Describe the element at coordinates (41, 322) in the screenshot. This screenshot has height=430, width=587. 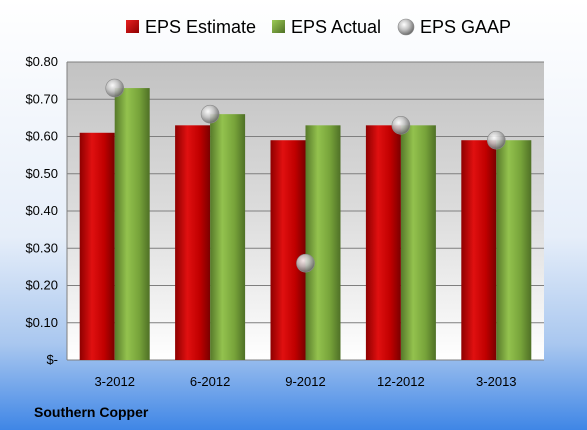
I see `y-tick-label: $0.10` at that location.